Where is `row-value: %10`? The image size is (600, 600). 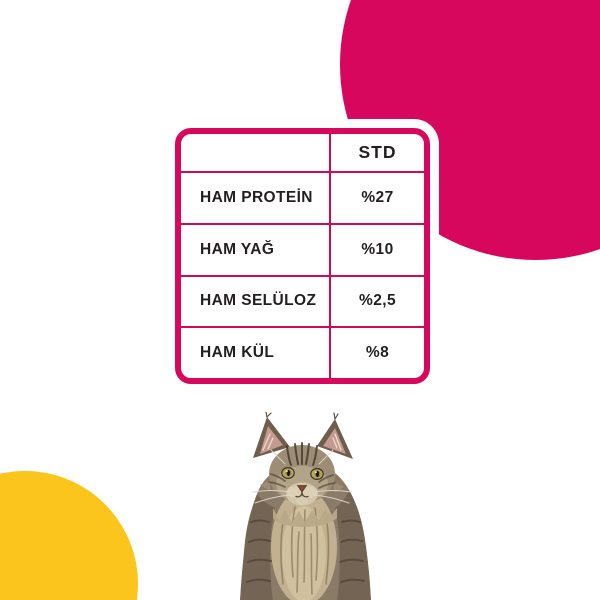 row-value: %10 is located at coordinates (376, 249).